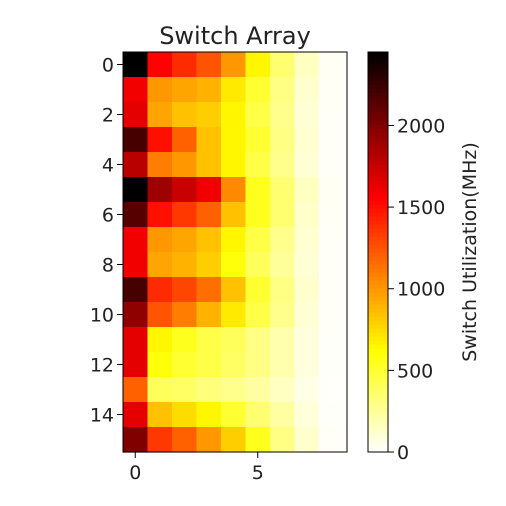  I want to click on chart-title: Switch Array, so click(235, 36).